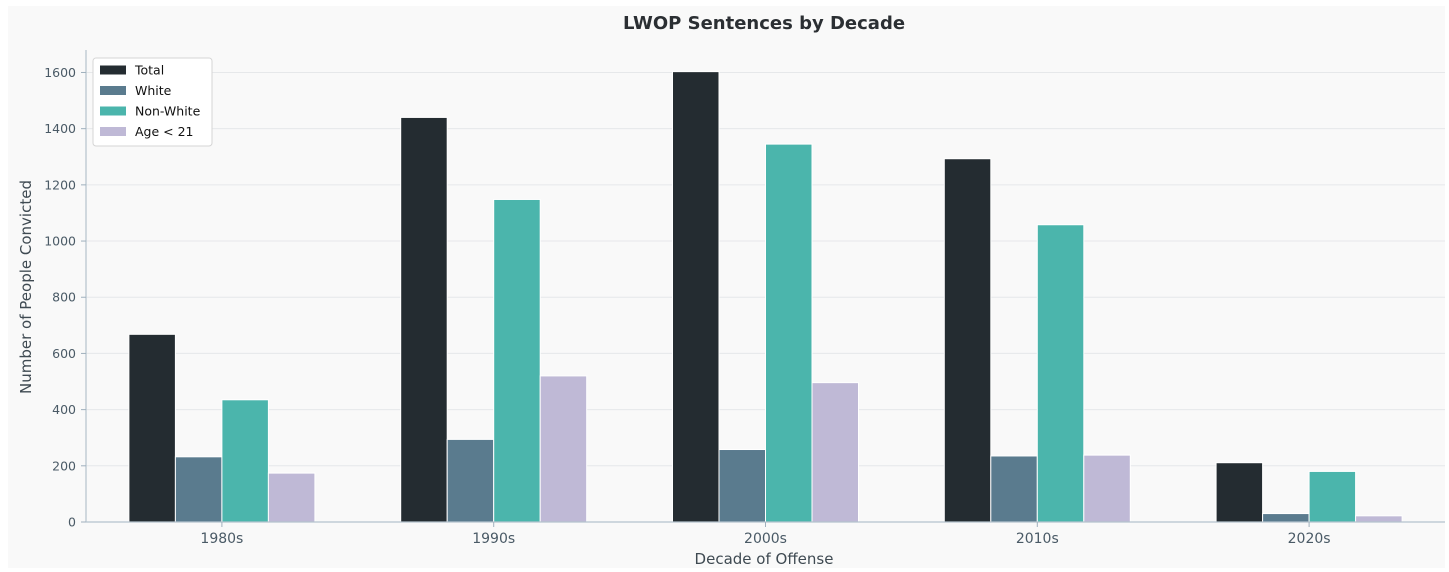 The height and width of the screenshot is (572, 1449). What do you see at coordinates (1107, 488) in the screenshot?
I see `bar-age-21-2010s` at bounding box center [1107, 488].